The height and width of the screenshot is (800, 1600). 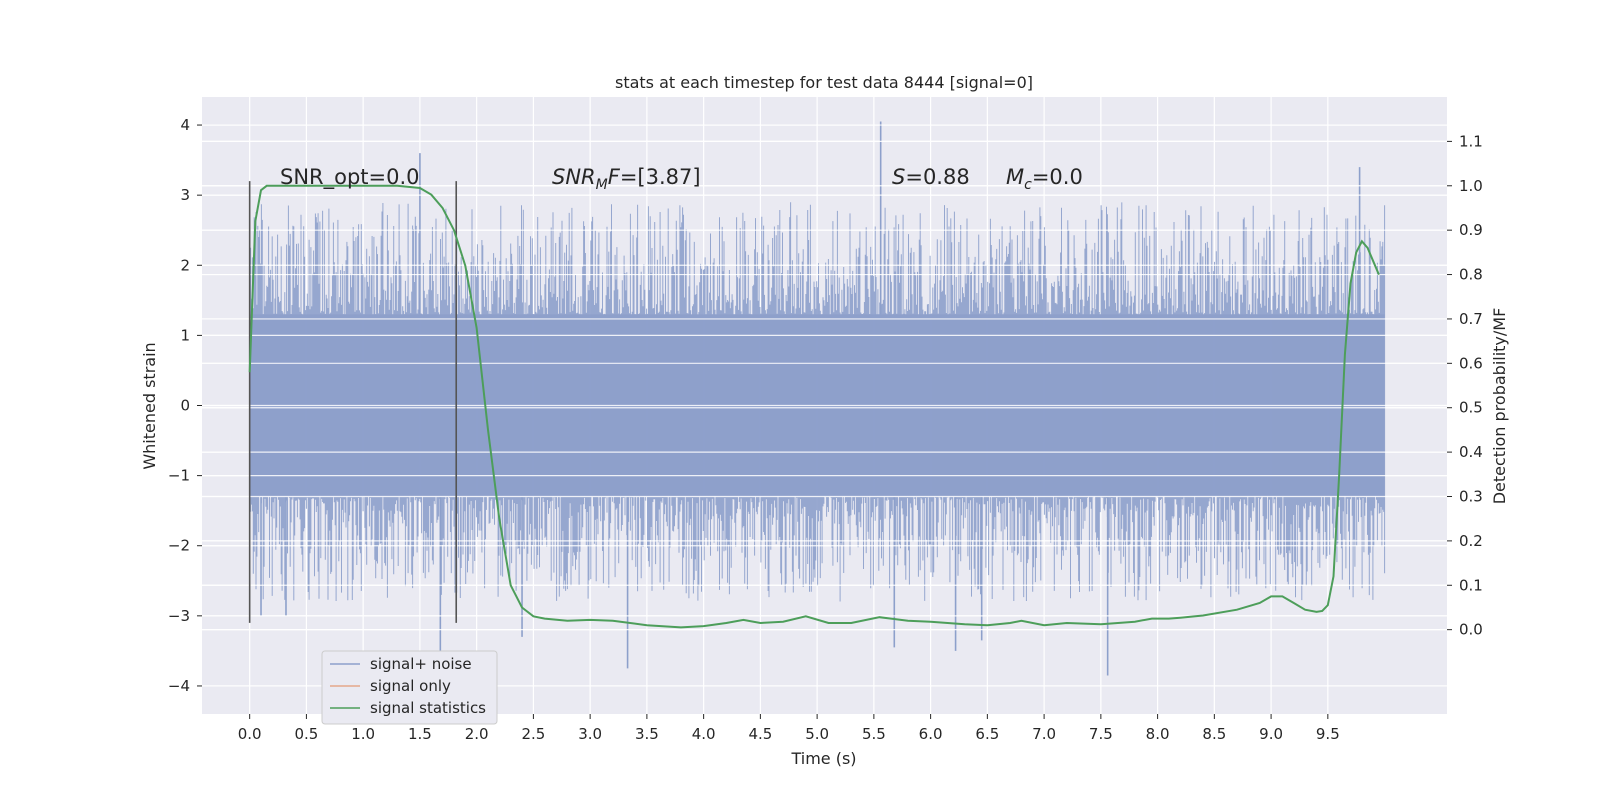 What do you see at coordinates (647, 734) in the screenshot?
I see `x-tick-label: 3.5` at bounding box center [647, 734].